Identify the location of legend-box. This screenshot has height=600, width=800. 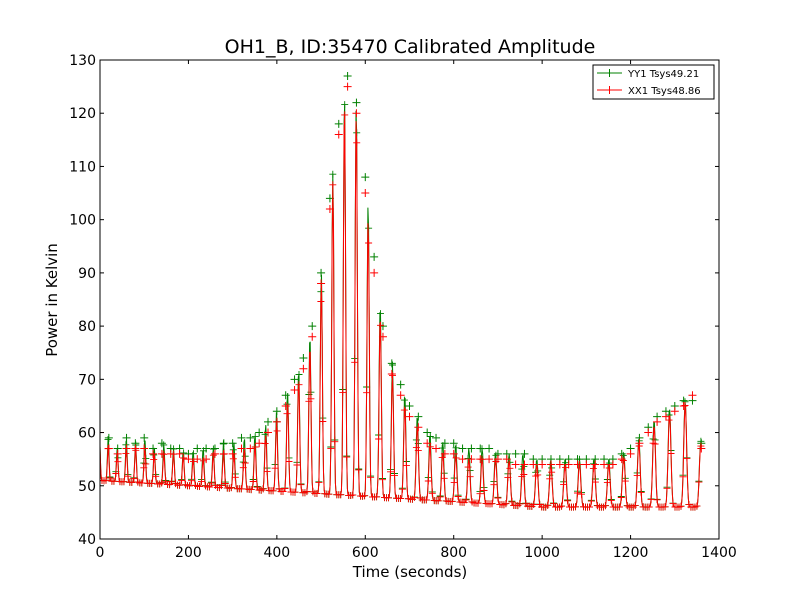
(653, 82).